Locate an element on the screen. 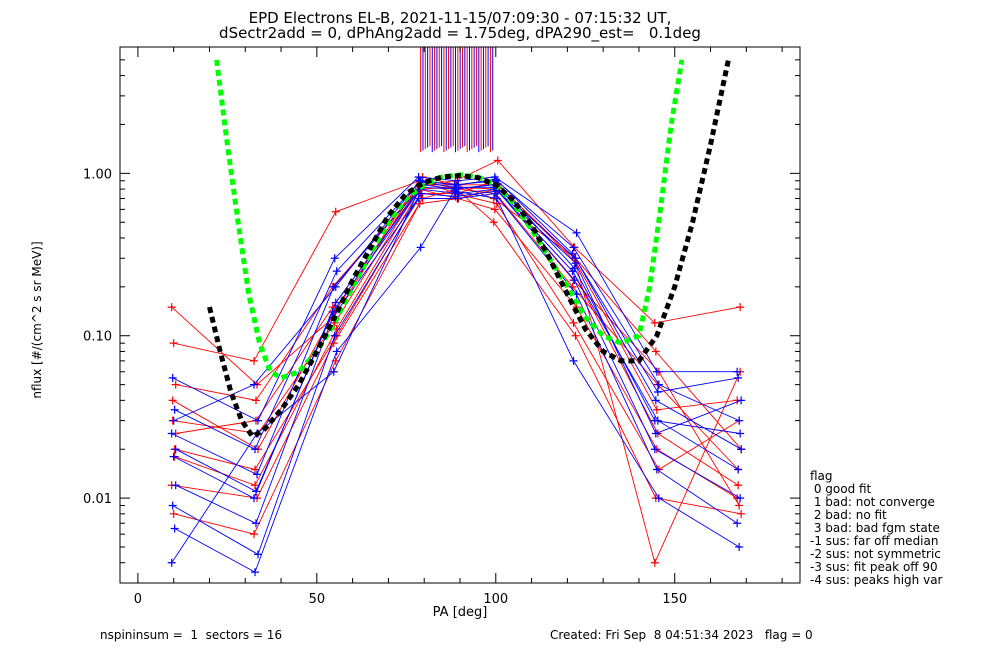 The image size is (1000, 650). y-tick-label: 1.00 is located at coordinates (97, 174).